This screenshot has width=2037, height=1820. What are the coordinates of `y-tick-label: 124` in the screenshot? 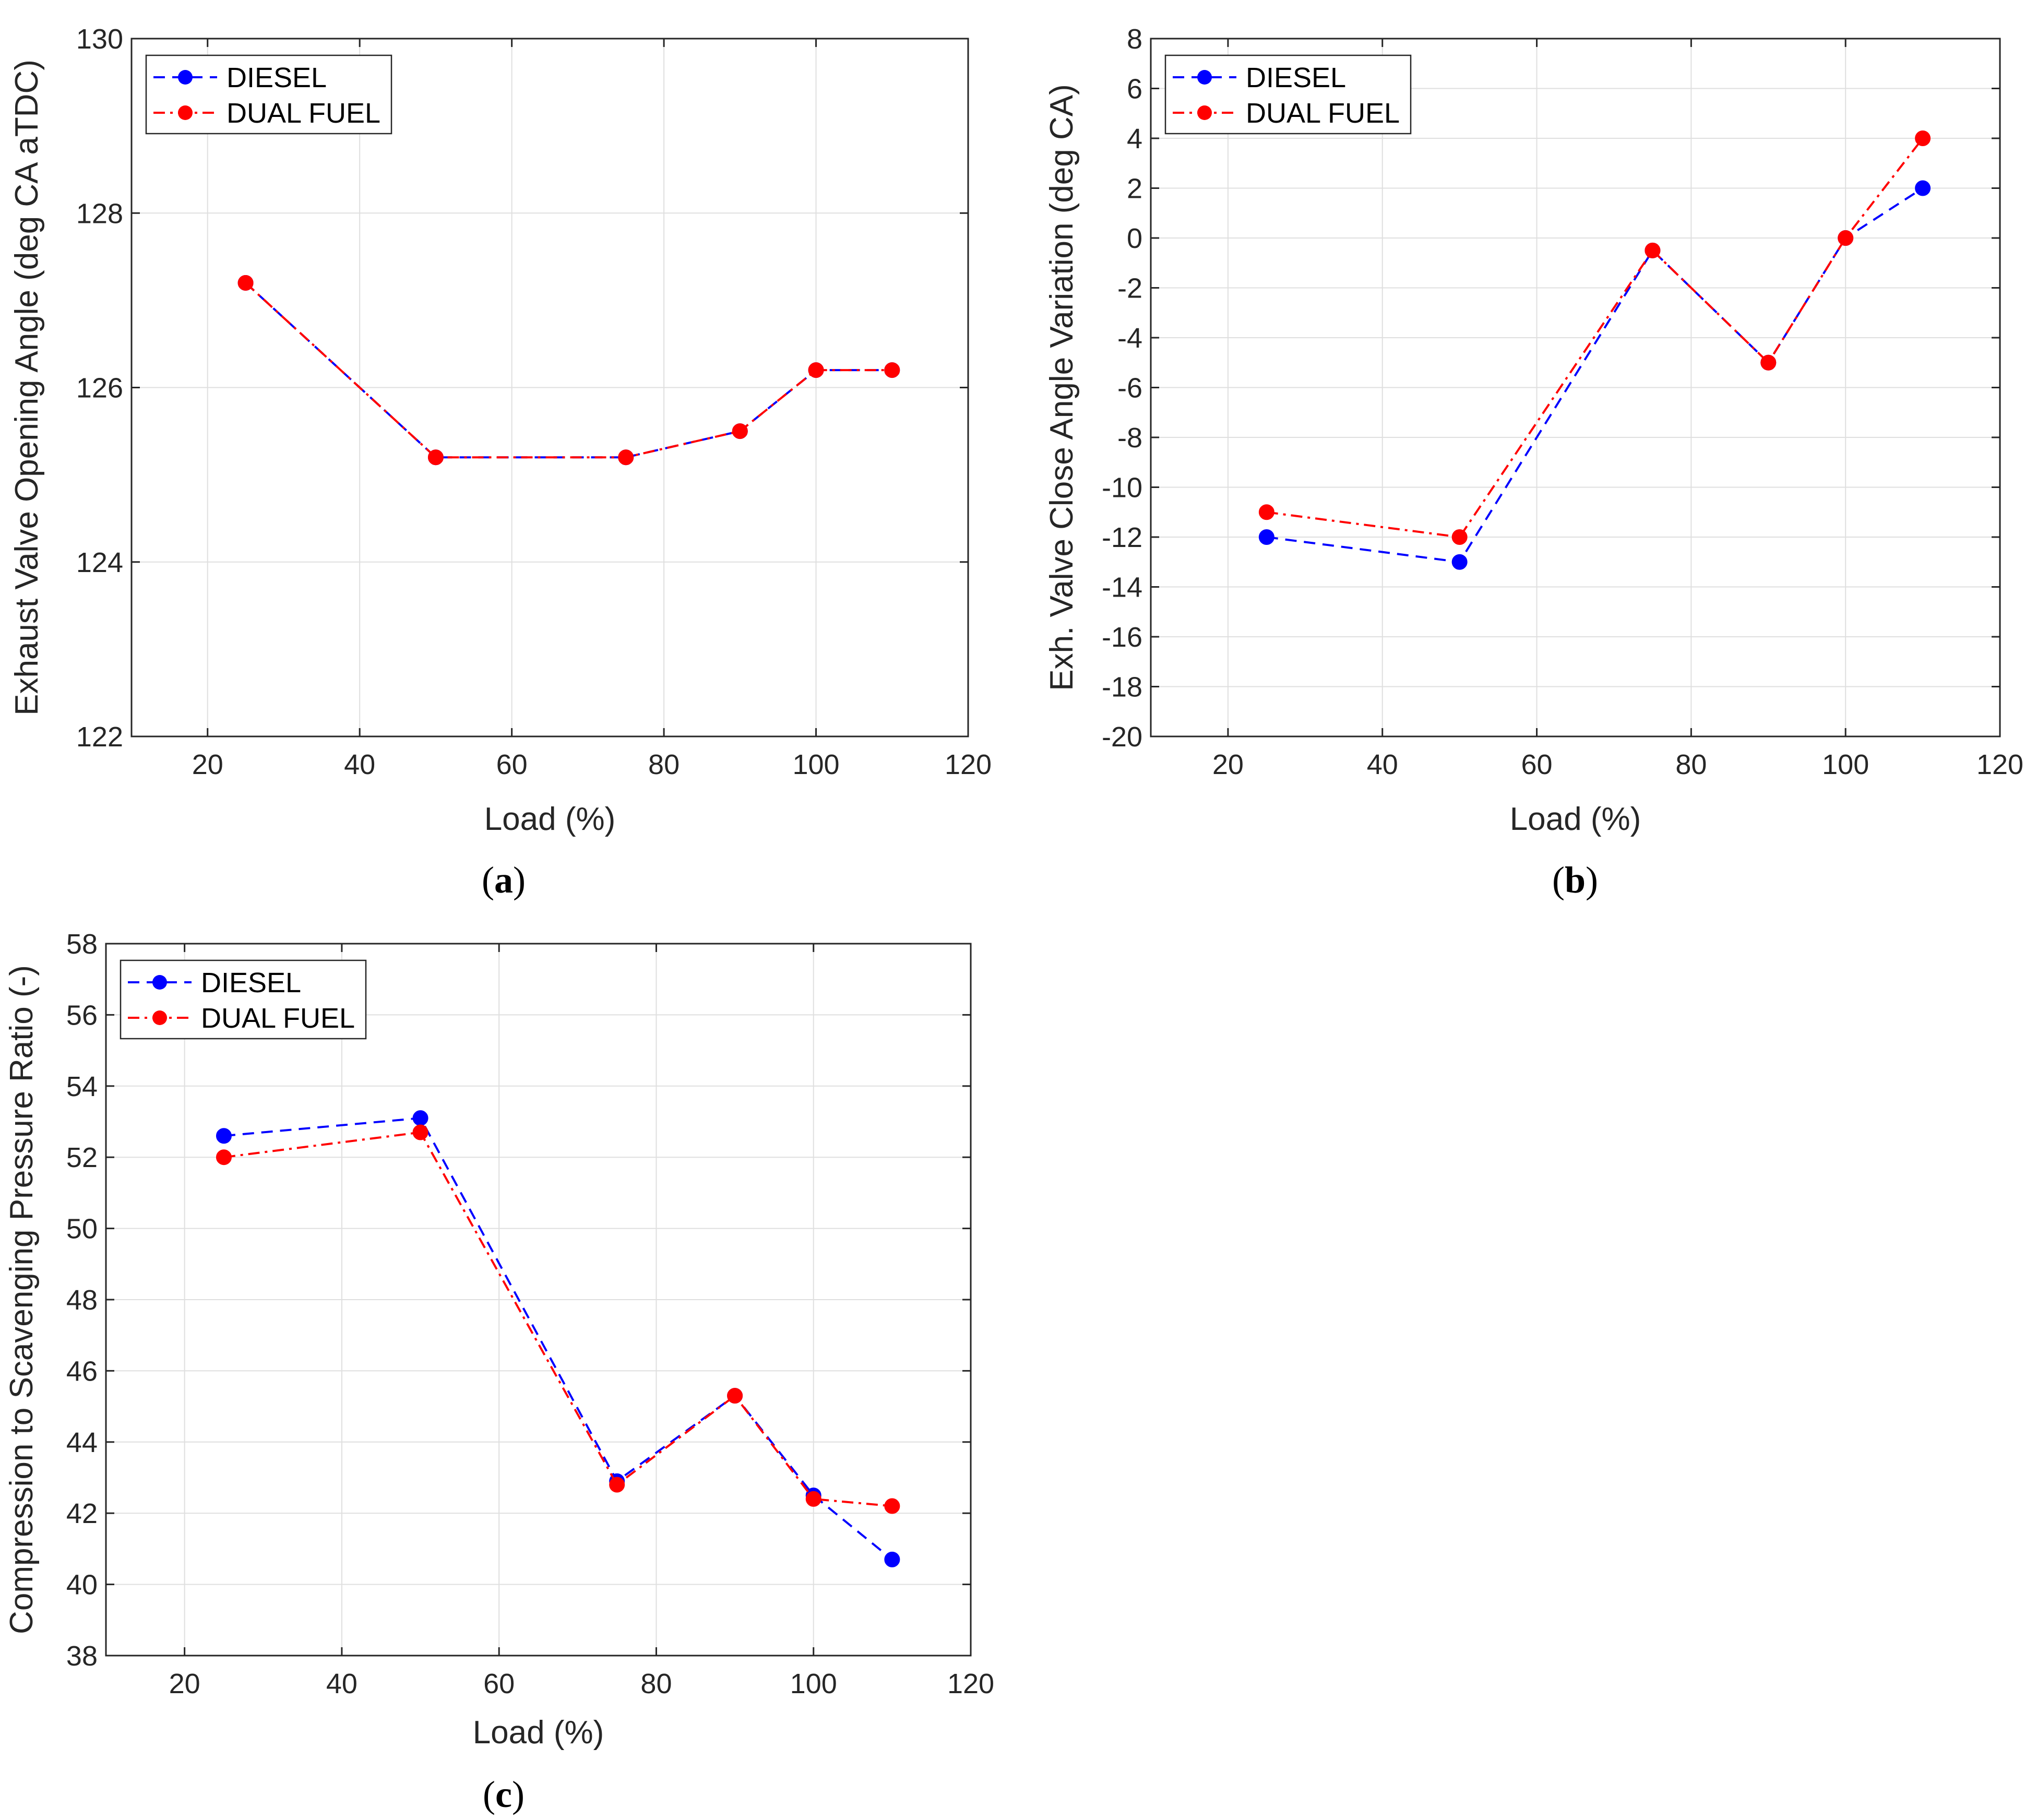 It's located at (99, 562).